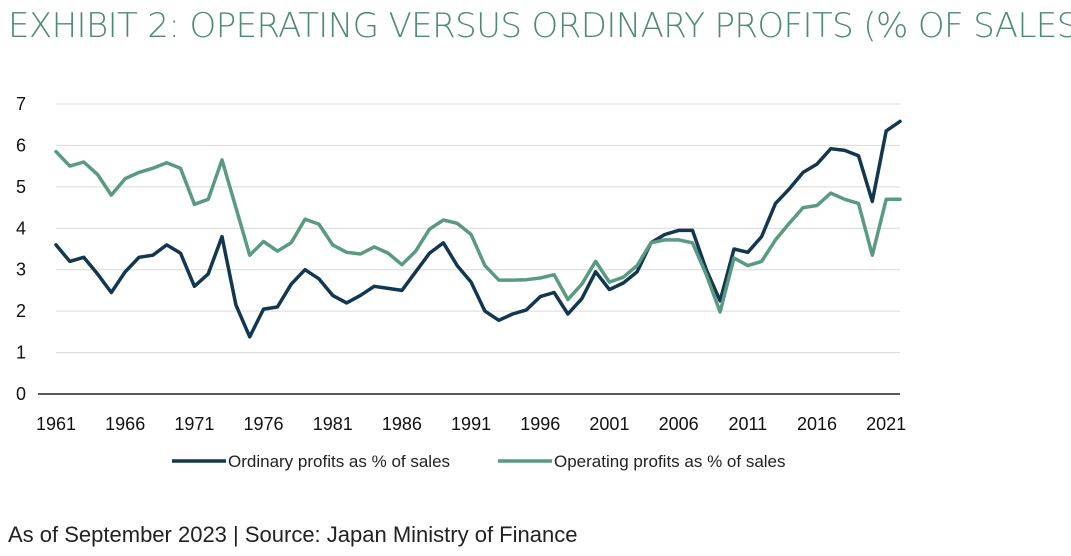 The height and width of the screenshot is (556, 1071). Describe the element at coordinates (264, 424) in the screenshot. I see `x-tick-label: 1976` at that location.